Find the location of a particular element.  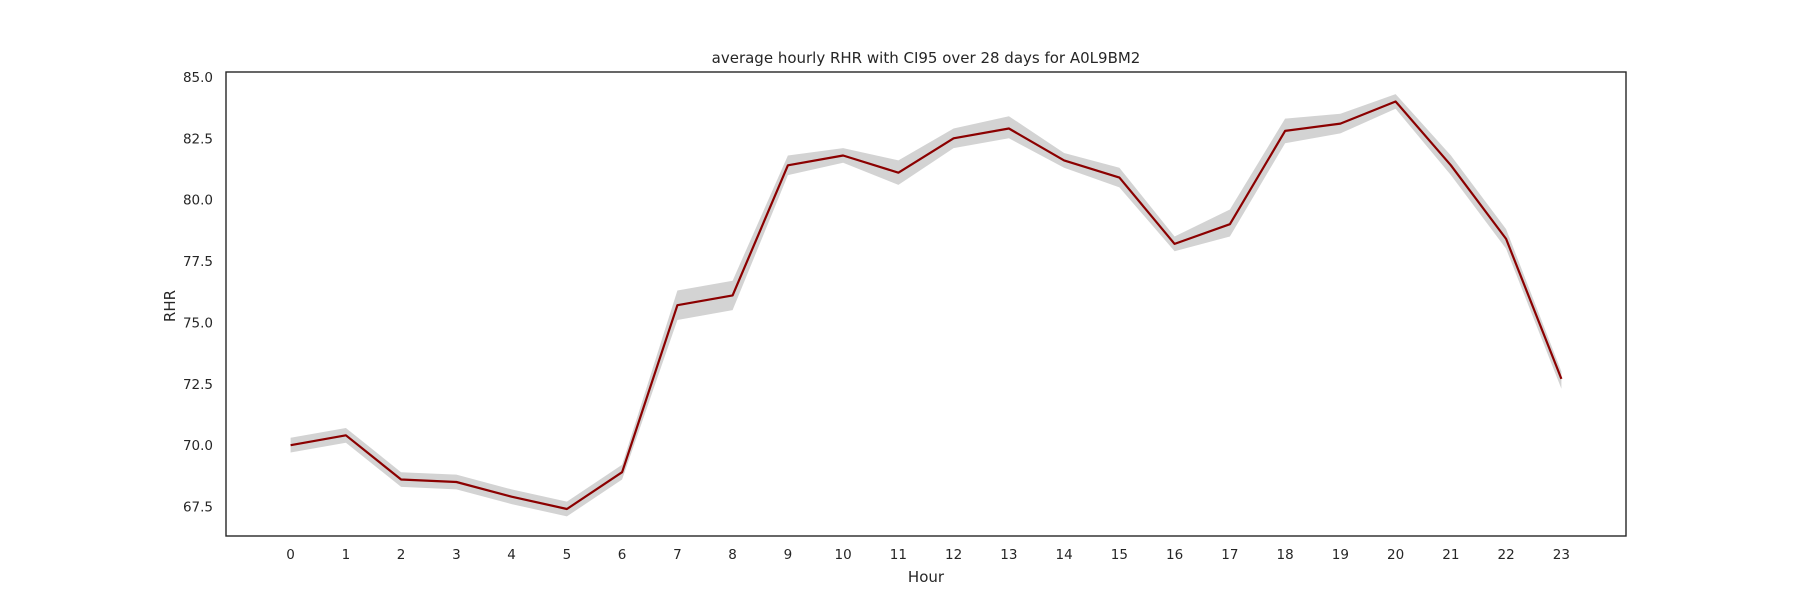

x-tick-label: 6 is located at coordinates (622, 555).